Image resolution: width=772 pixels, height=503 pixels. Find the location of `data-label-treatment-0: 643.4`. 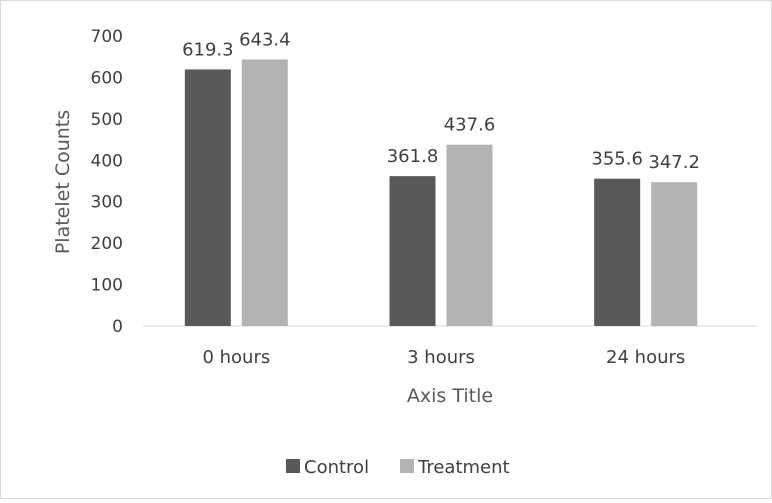

data-label-treatment-0: 643.4 is located at coordinates (265, 39).